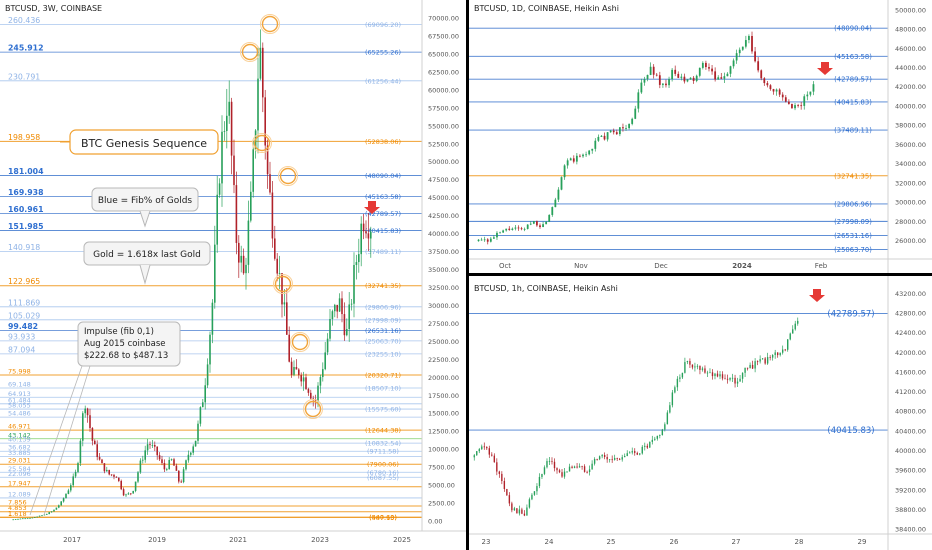 This screenshot has height=550, width=932. Describe the element at coordinates (17, 503) in the screenshot. I see `fib-ratio-label: 7.856` at that location.